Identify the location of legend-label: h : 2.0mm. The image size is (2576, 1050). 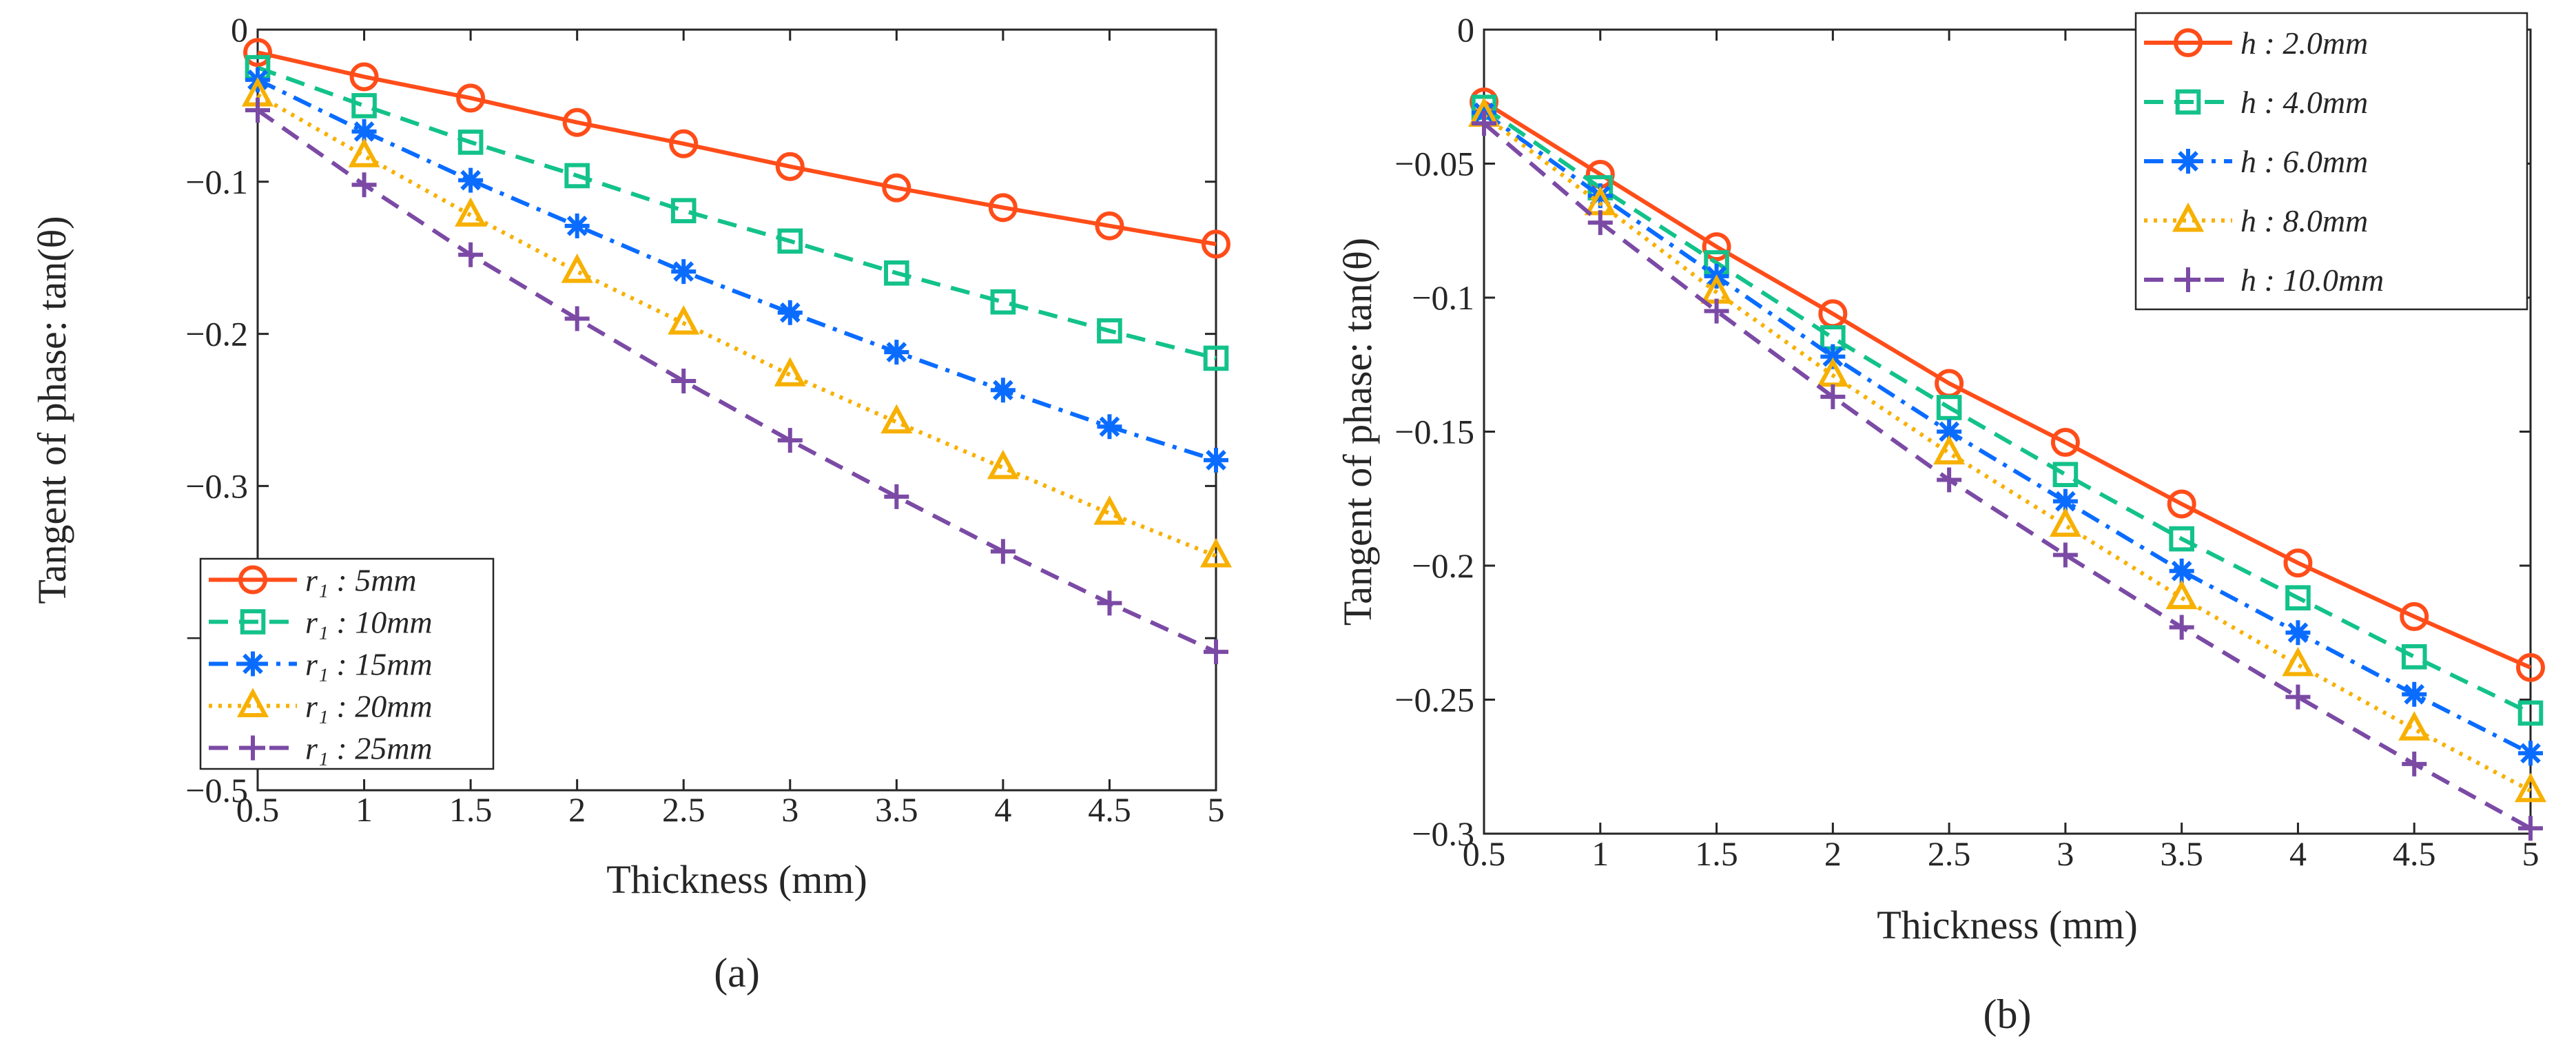
(2304, 43).